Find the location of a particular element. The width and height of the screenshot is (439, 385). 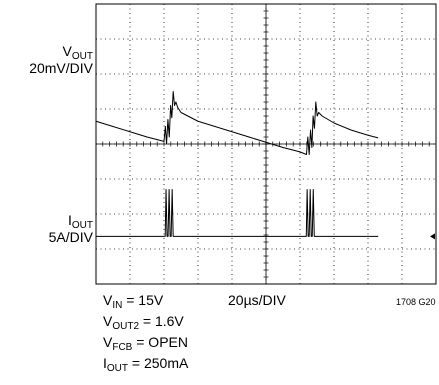

iout-channel-label: IOUT is located at coordinates (80, 222).